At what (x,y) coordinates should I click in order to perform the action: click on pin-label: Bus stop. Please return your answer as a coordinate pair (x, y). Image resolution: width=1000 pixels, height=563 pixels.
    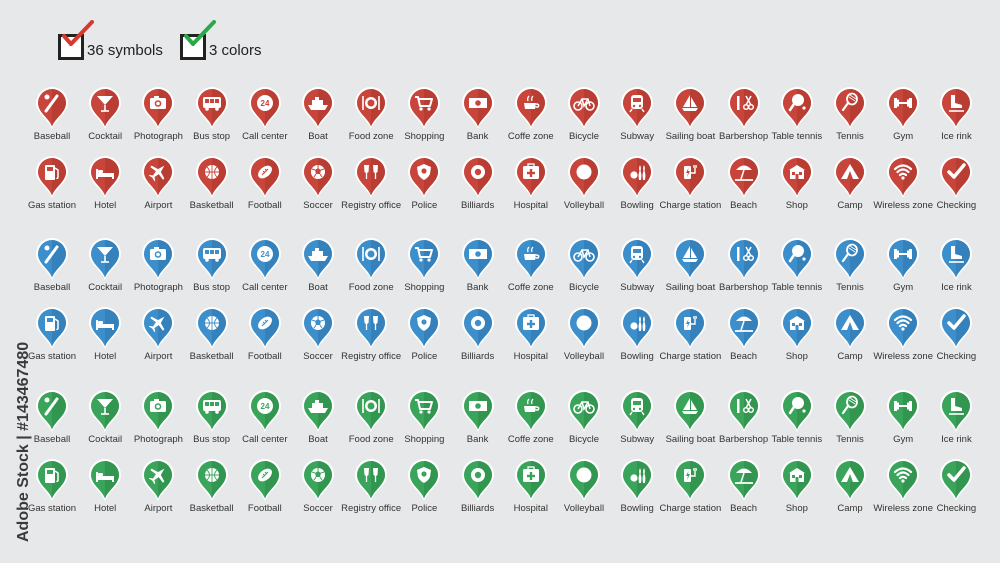
    Looking at the image, I should click on (212, 136).